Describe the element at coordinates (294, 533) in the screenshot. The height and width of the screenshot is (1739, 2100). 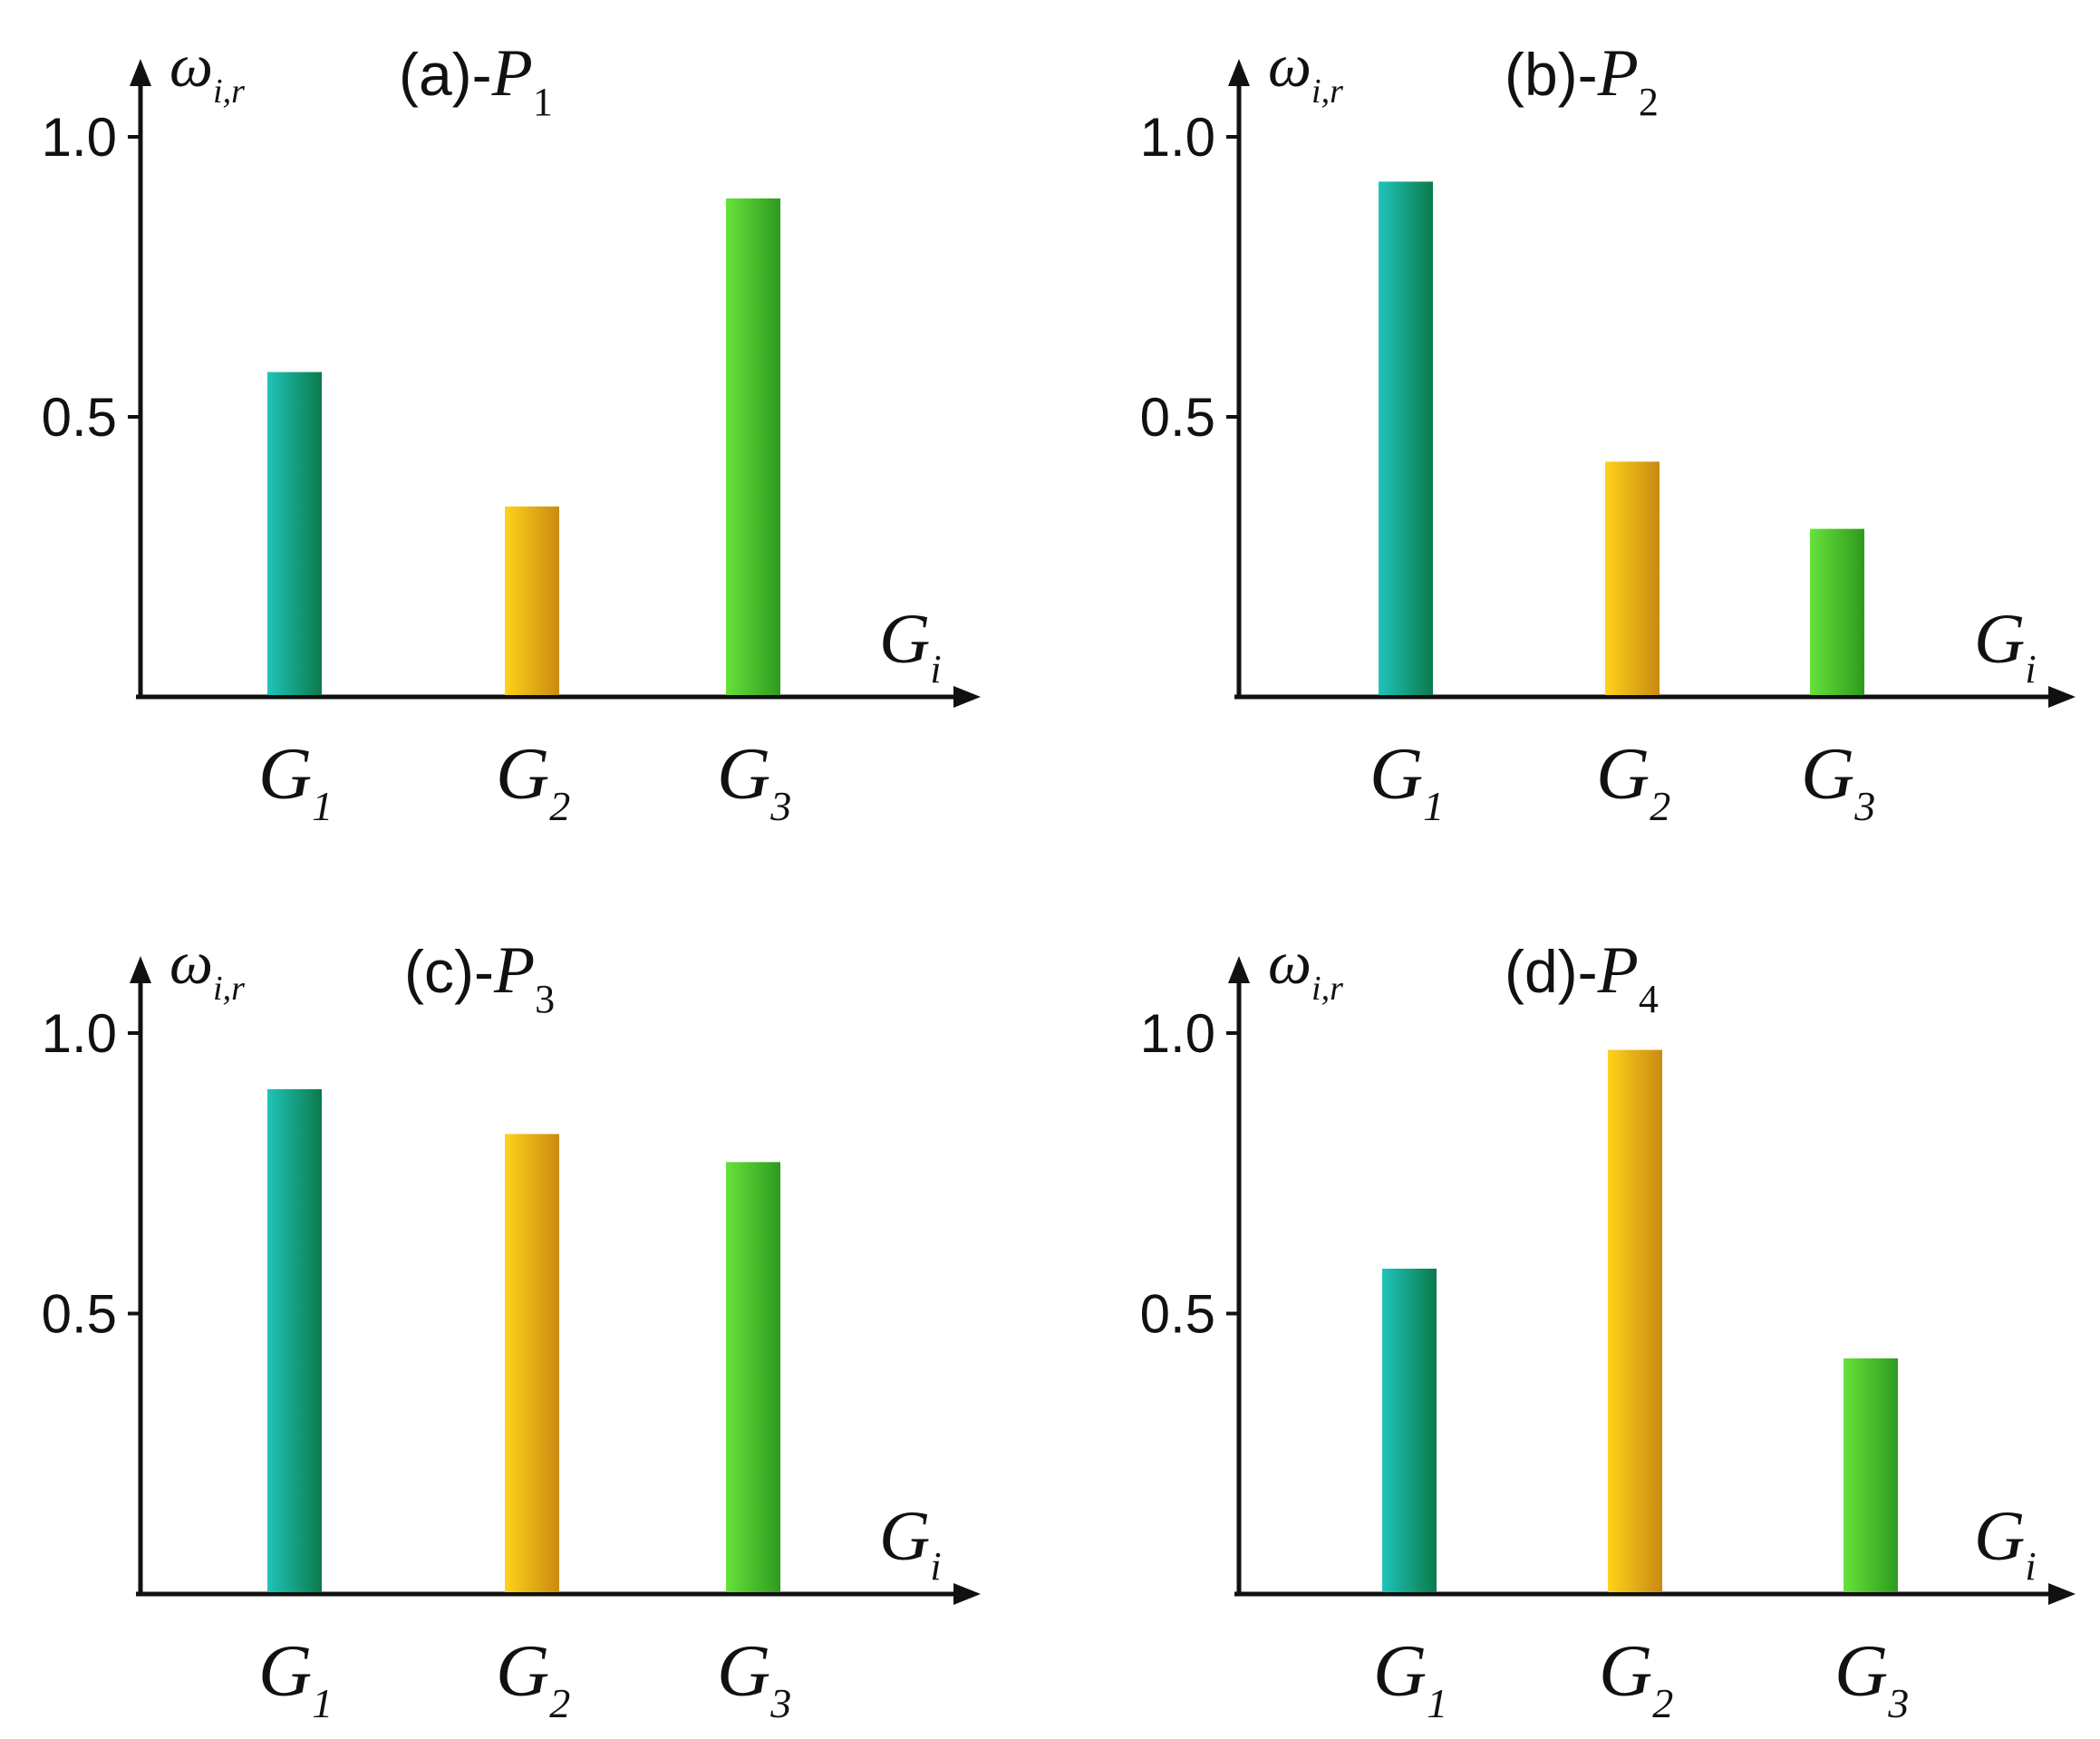
I see `bar-a-g1` at that location.